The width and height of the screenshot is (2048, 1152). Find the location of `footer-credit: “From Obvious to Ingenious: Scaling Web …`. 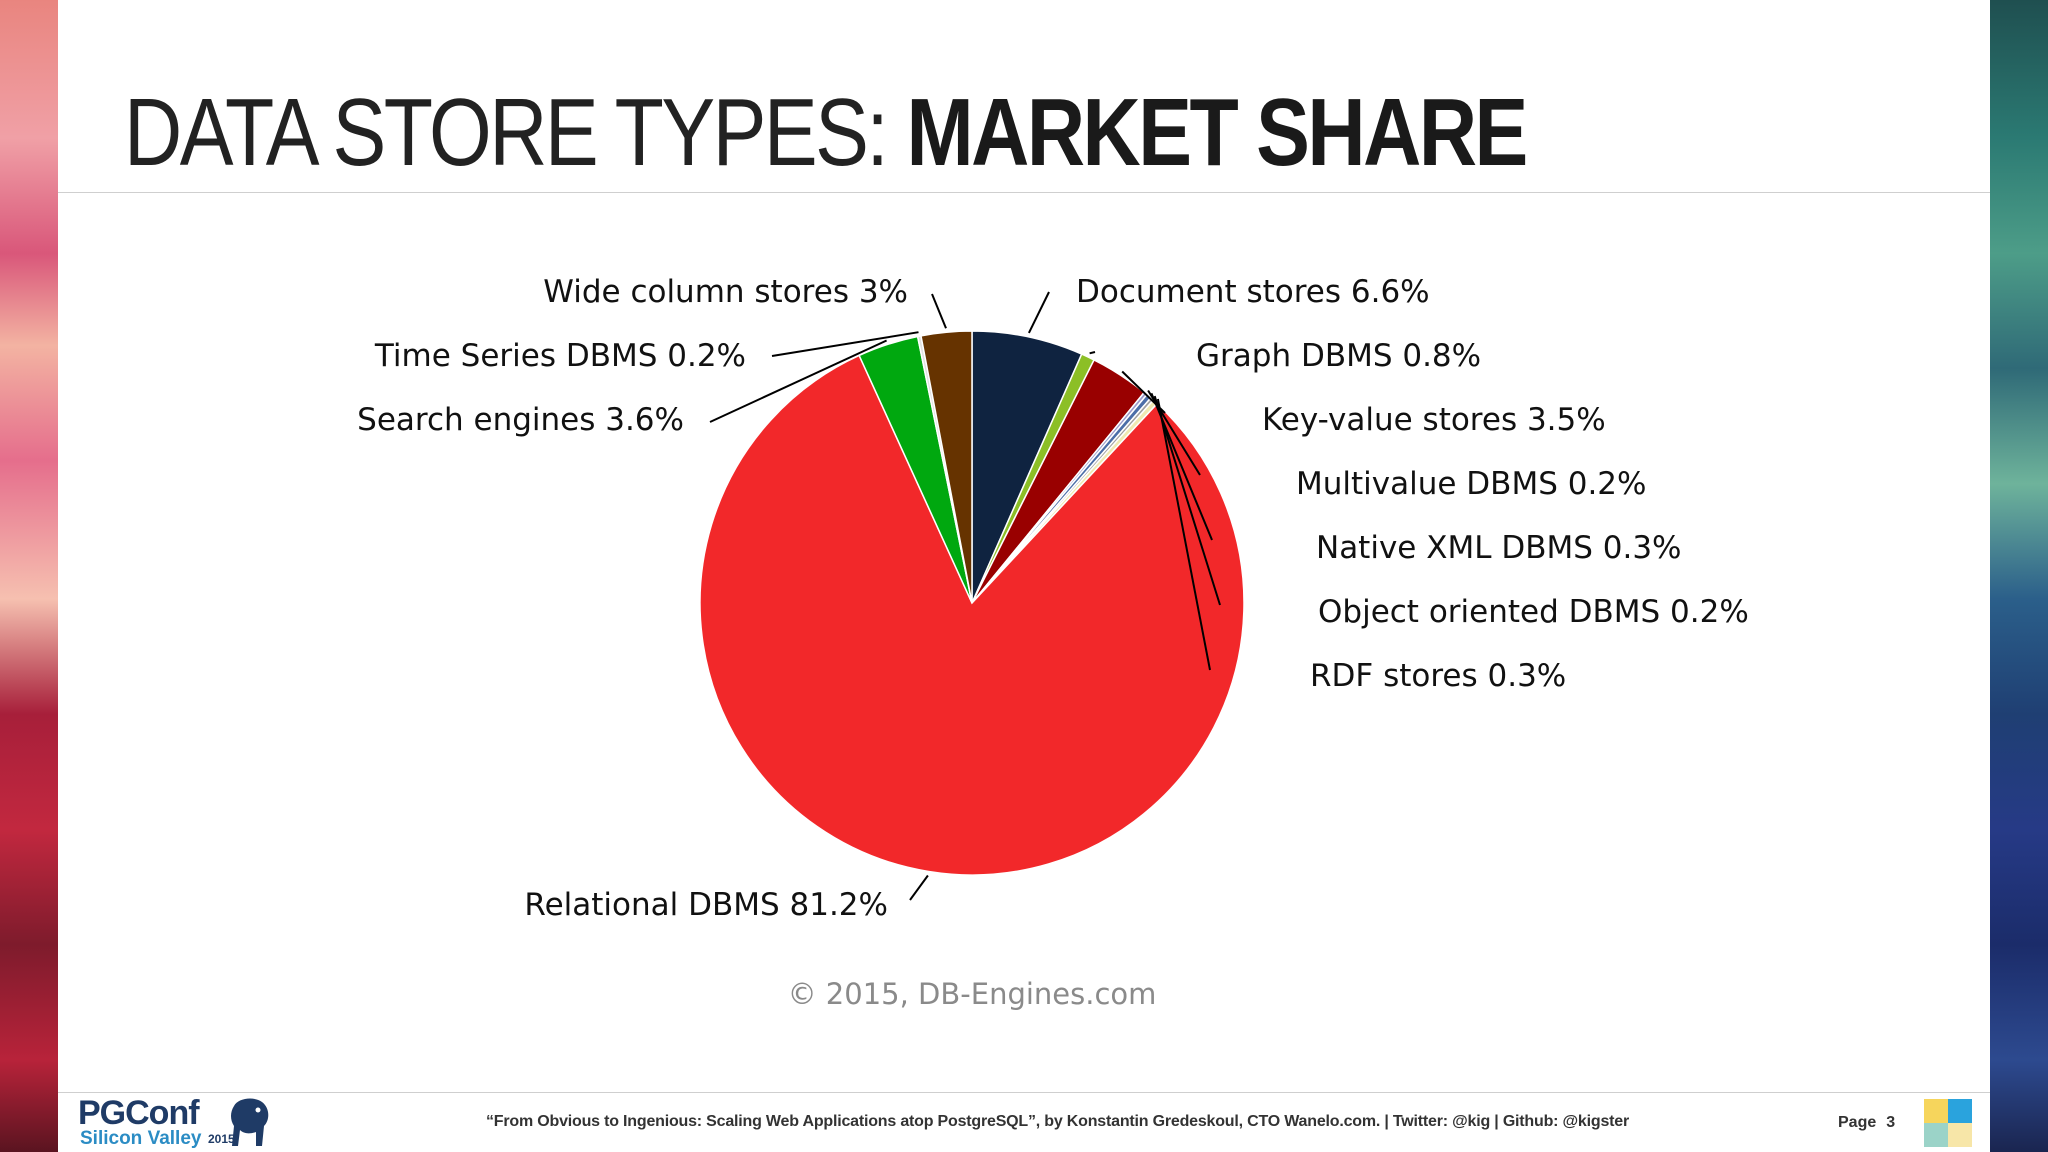

footer-credit: “From Obvious to Ingenious: Scaling Web … is located at coordinates (1057, 1121).